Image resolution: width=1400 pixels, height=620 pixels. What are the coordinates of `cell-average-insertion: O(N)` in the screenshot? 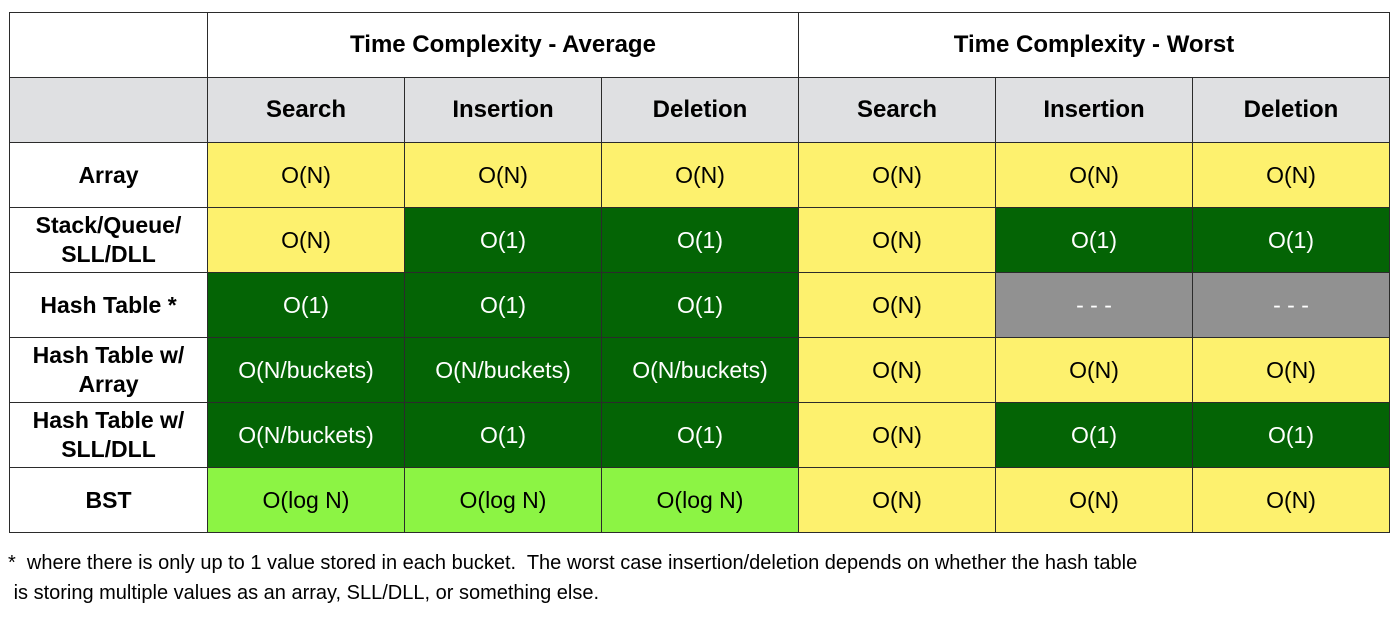 It's located at (503, 175).